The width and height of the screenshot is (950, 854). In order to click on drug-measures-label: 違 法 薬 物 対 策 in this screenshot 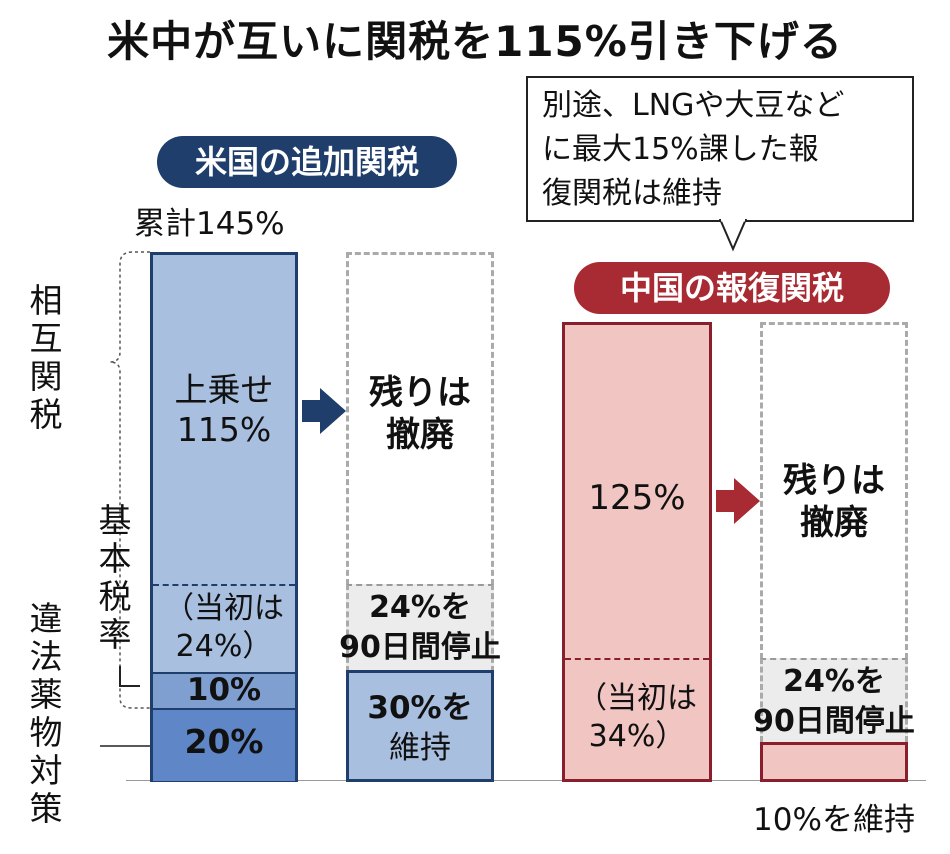, I will do `click(46, 713)`.